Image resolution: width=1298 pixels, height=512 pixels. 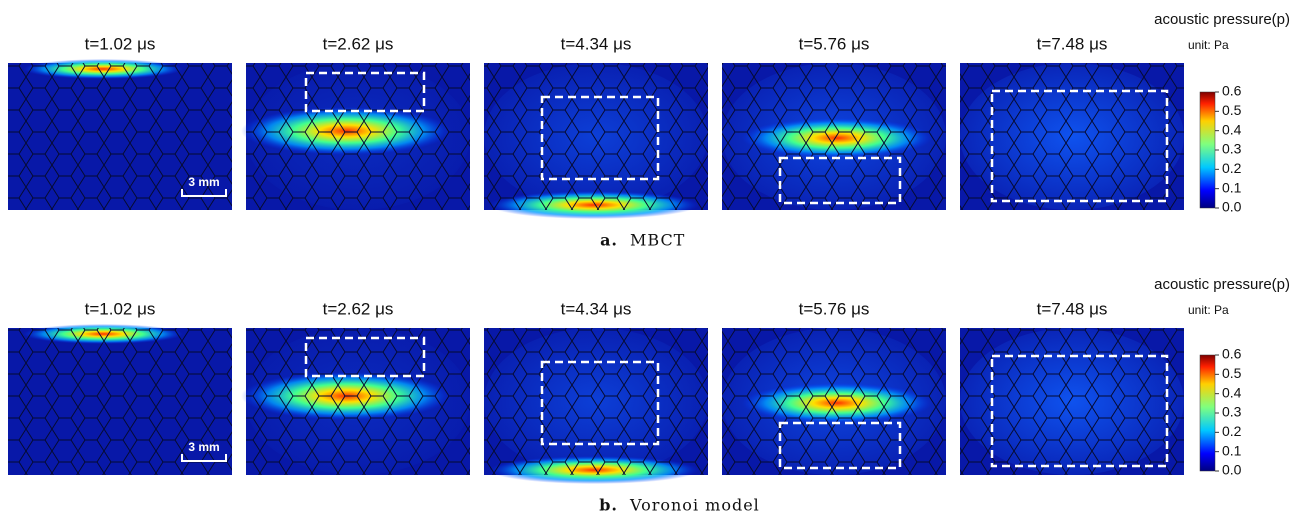 What do you see at coordinates (609, 240) in the screenshot?
I see `caption-label: a.` at bounding box center [609, 240].